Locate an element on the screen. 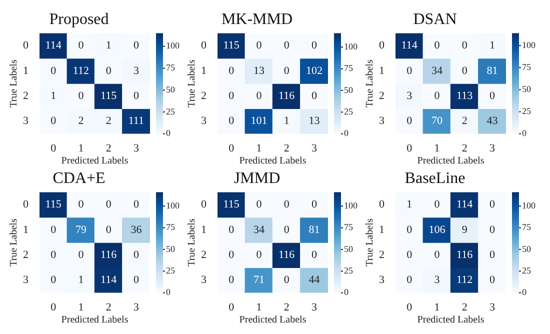 This screenshot has height=334, width=550. y-tick-label: 1 is located at coordinates (25, 230).